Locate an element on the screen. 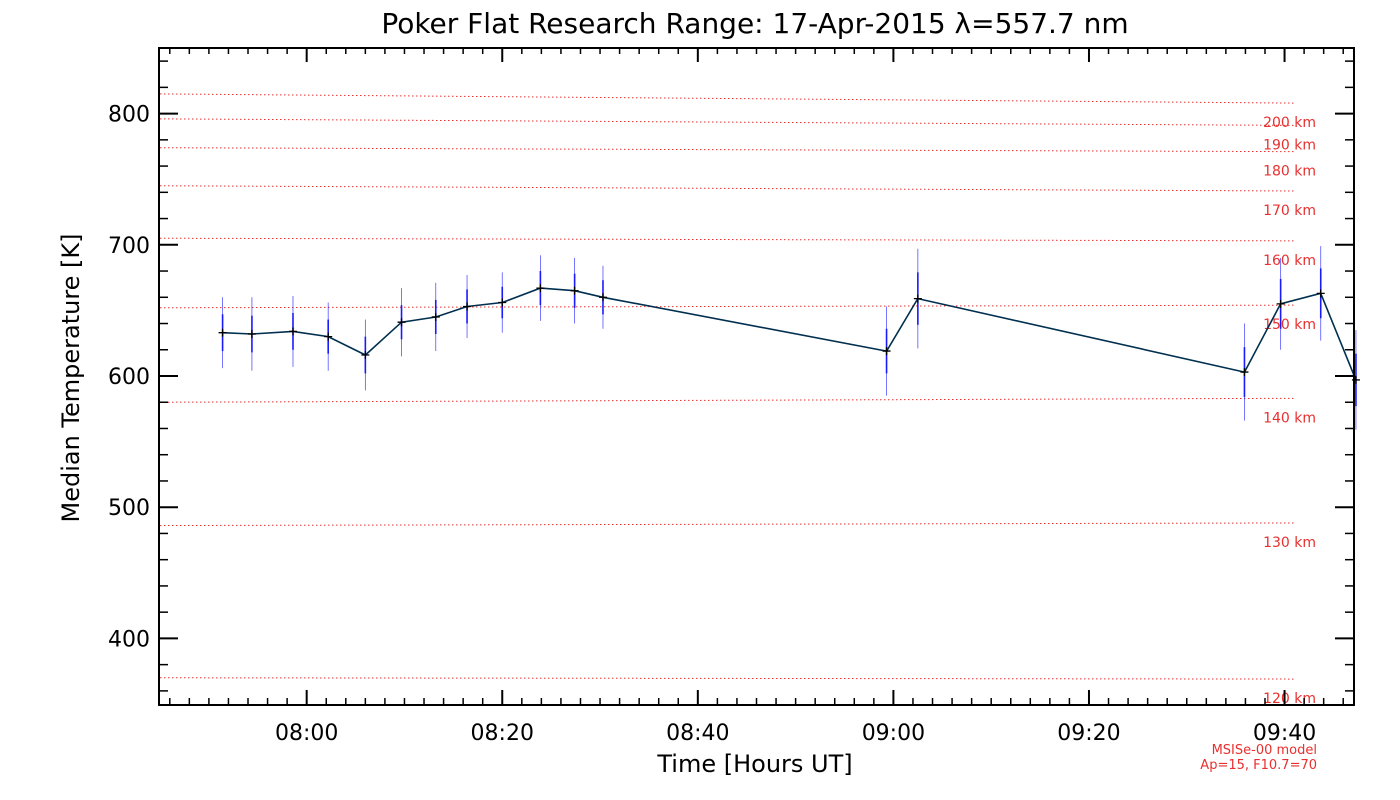 Image resolution: width=1400 pixels, height=800 pixels. y-tick-label: 800 is located at coordinates (129, 115).